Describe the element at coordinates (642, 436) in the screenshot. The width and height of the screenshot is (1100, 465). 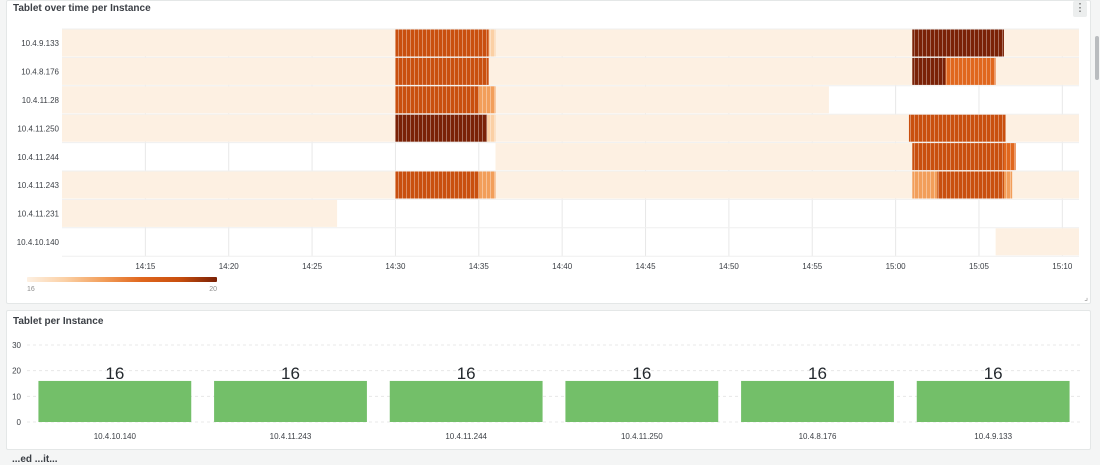
I see `bar-category-label: 10.4.11.250` at that location.